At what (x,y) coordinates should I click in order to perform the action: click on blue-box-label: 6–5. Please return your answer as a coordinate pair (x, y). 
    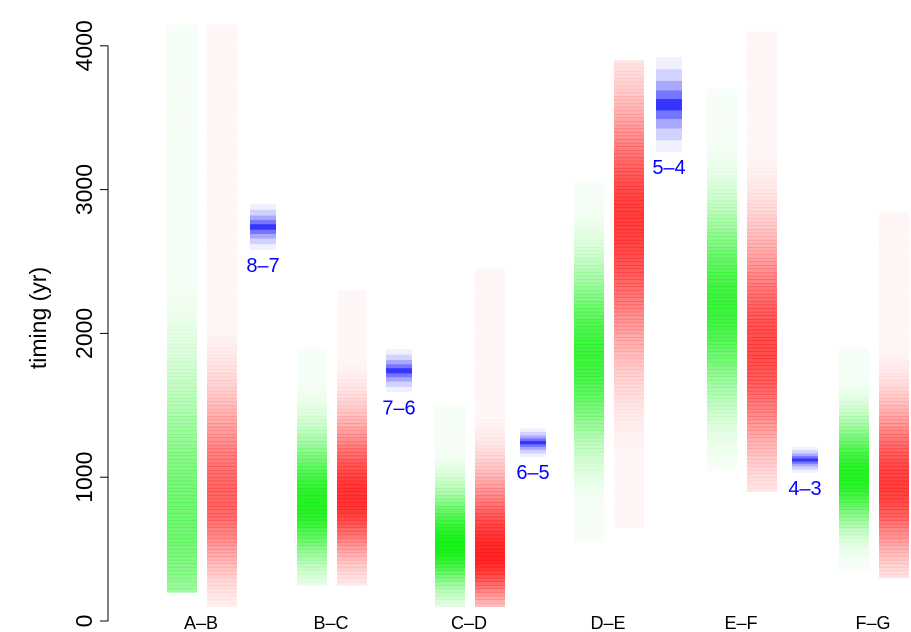
    Looking at the image, I should click on (532, 473).